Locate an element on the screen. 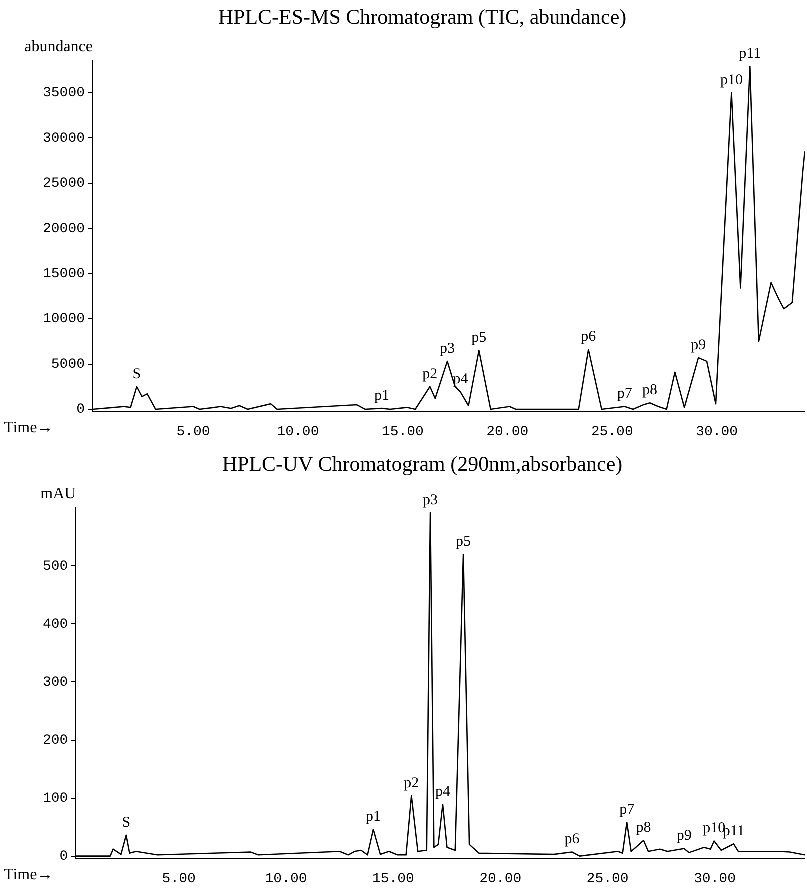 This screenshot has height=894, width=807. y-axis-title: mAU is located at coordinates (58, 493).